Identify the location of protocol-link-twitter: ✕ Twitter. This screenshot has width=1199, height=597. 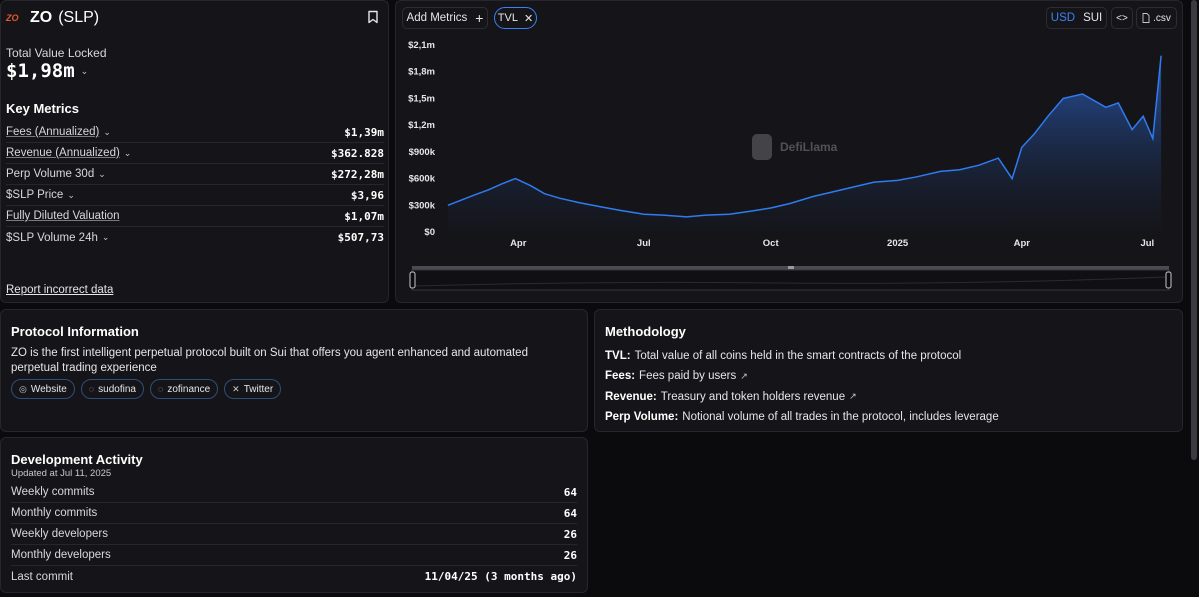
(253, 389).